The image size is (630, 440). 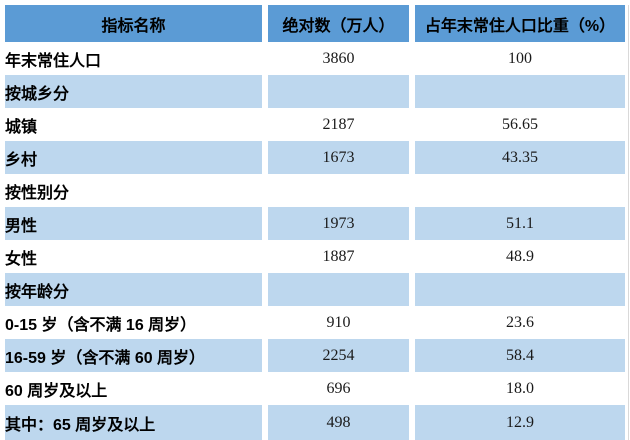 I want to click on row-indicator-cell: 年末常住人口, so click(x=133, y=58).